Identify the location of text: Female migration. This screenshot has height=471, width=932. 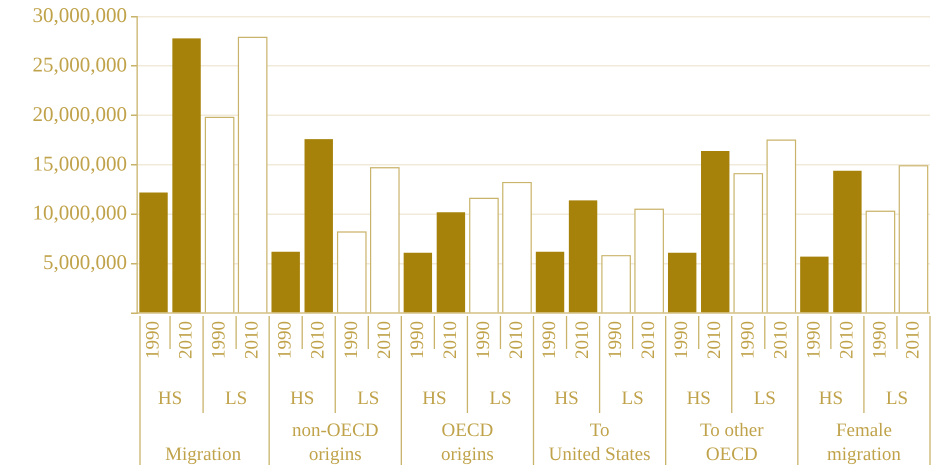
(864, 442).